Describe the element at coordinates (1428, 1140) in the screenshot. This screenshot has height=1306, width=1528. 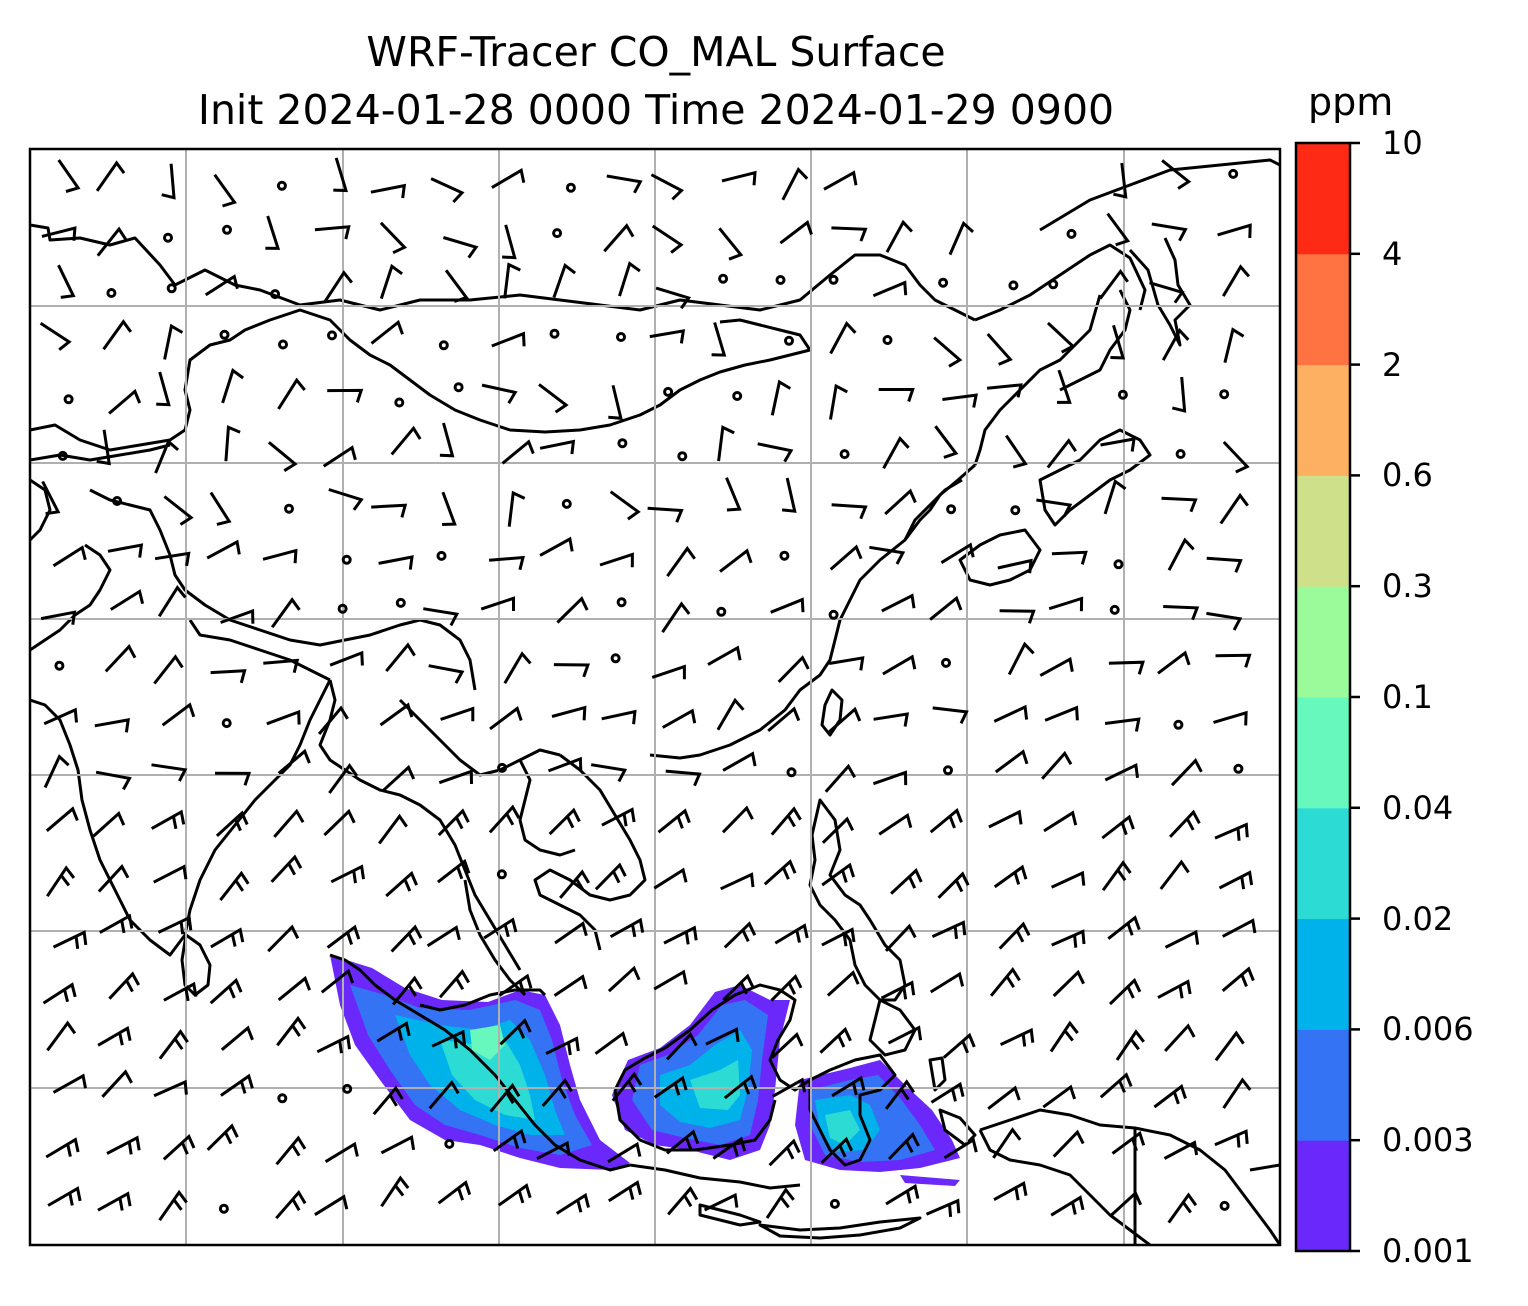
I see `colorbar-tick-label: 0.003` at that location.